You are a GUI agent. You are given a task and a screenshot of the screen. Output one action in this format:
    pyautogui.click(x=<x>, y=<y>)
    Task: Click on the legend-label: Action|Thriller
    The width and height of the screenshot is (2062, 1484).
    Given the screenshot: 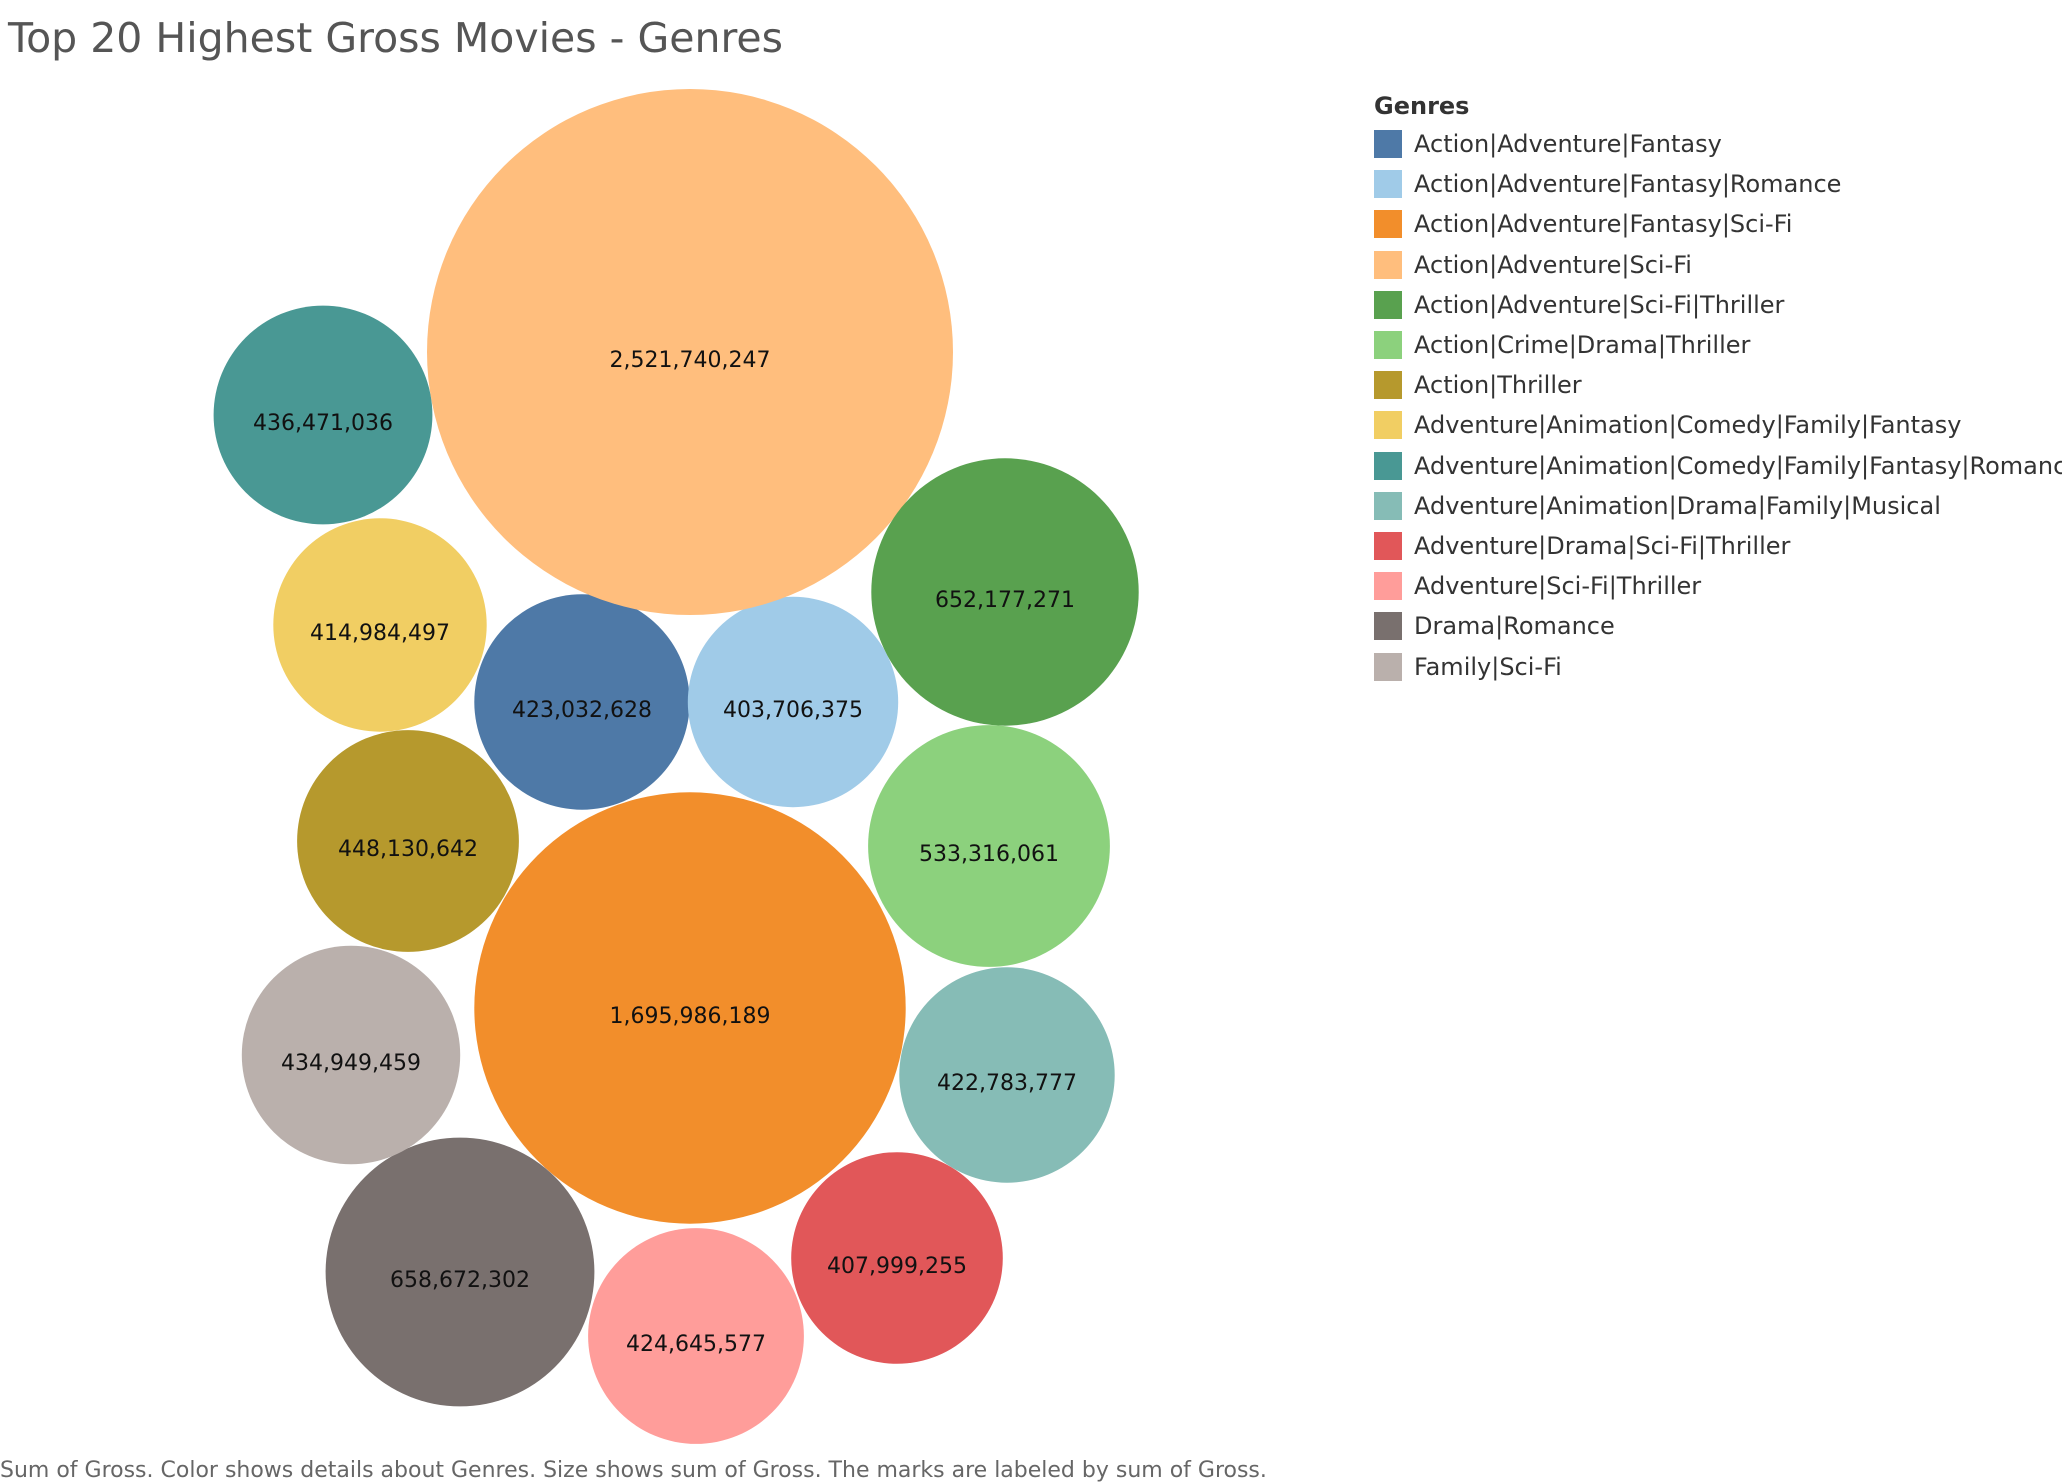 What is the action you would take?
    pyautogui.click(x=1498, y=385)
    